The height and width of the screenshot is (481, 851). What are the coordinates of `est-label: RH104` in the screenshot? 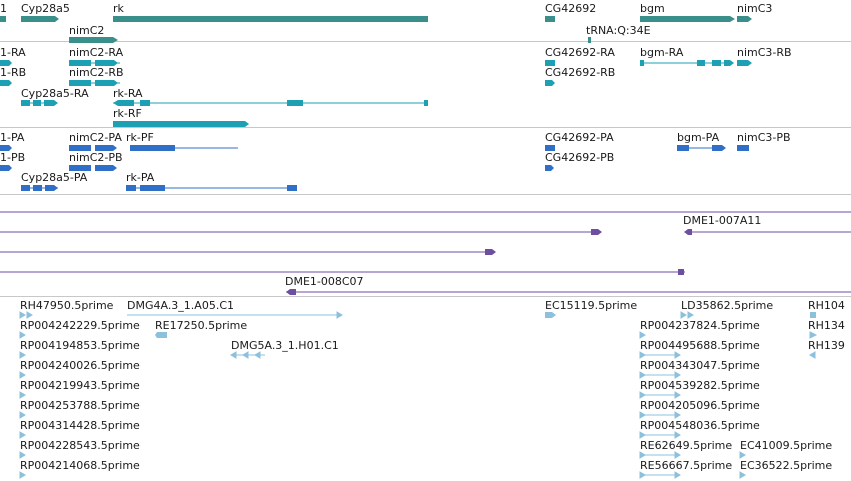 It's located at (826, 305).